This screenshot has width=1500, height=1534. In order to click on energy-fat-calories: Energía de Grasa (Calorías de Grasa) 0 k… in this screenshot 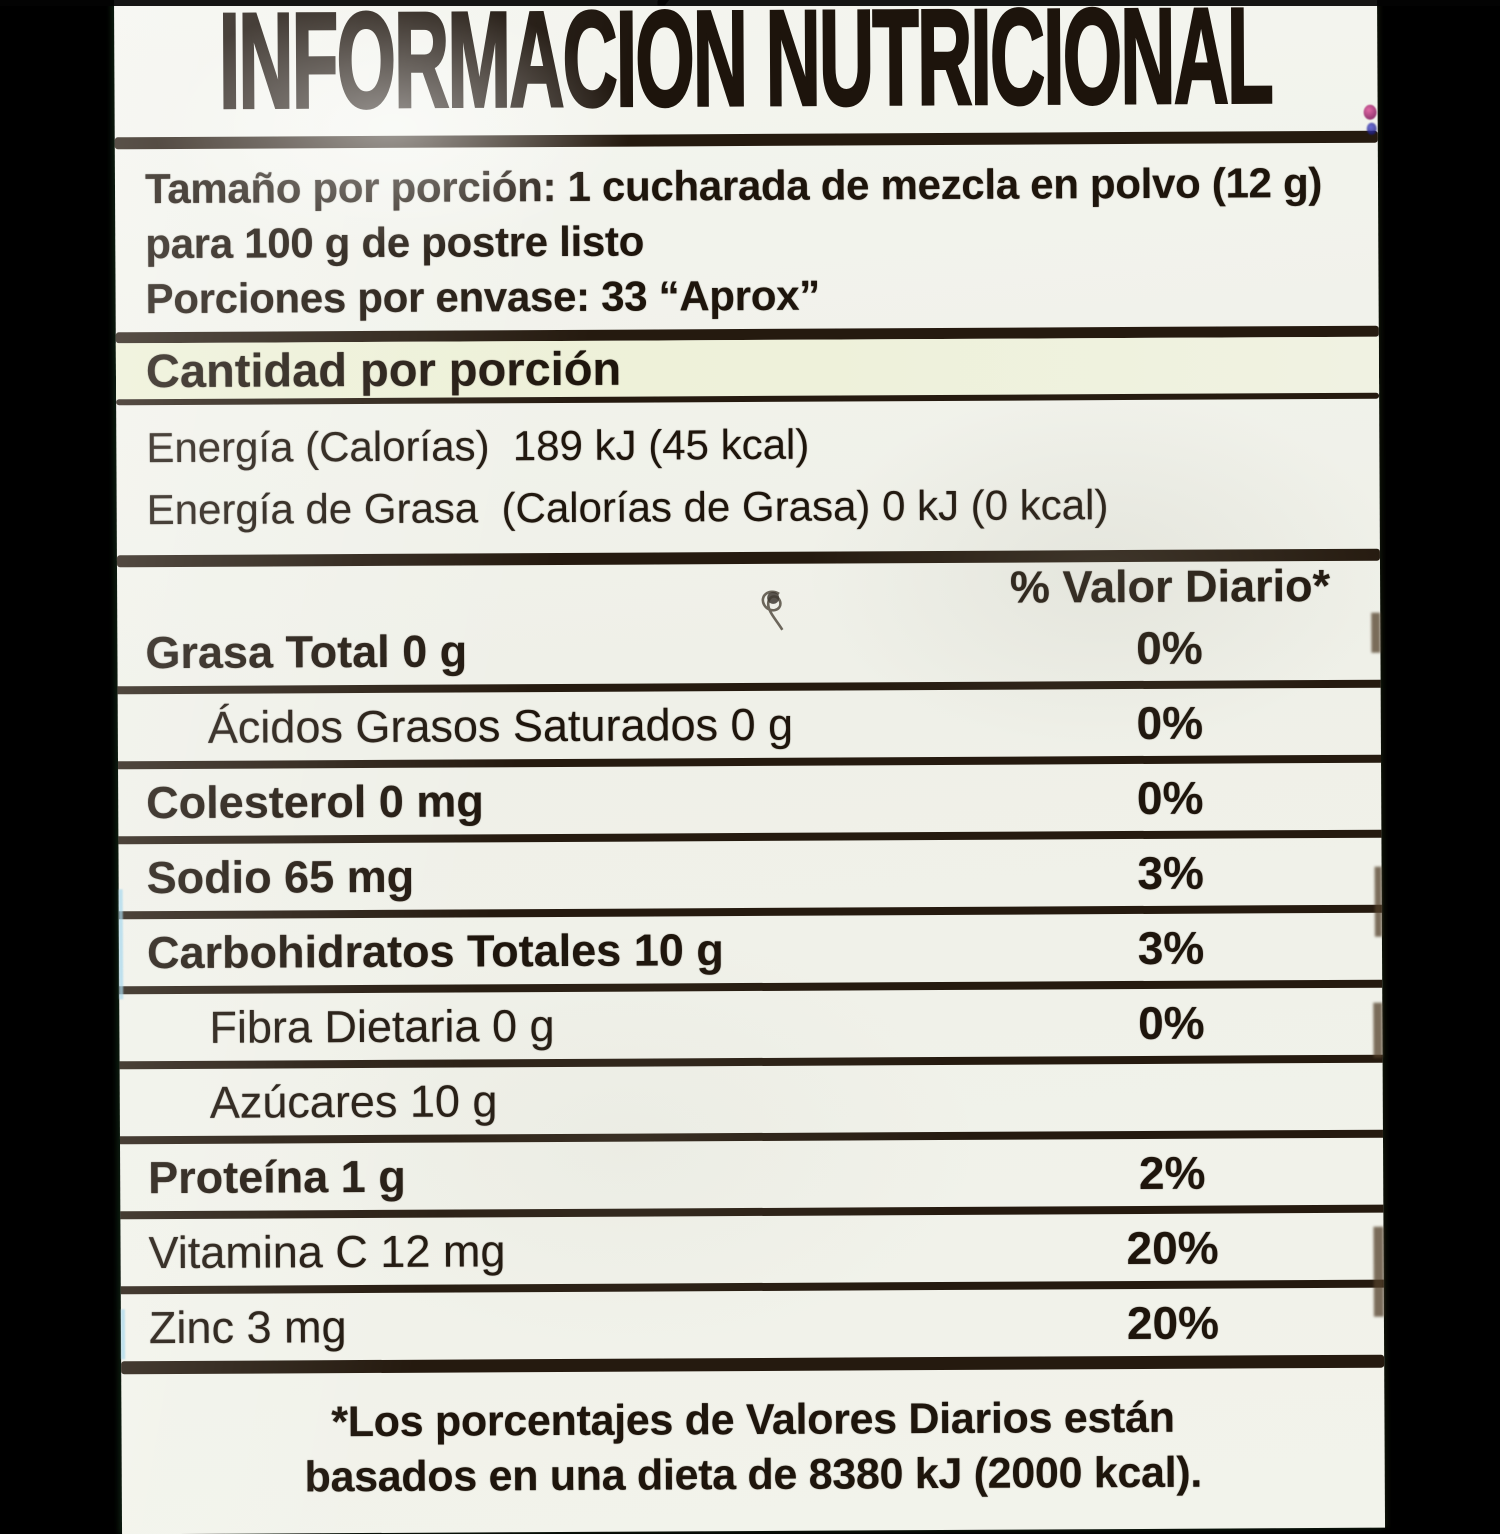, I will do `click(627, 507)`.